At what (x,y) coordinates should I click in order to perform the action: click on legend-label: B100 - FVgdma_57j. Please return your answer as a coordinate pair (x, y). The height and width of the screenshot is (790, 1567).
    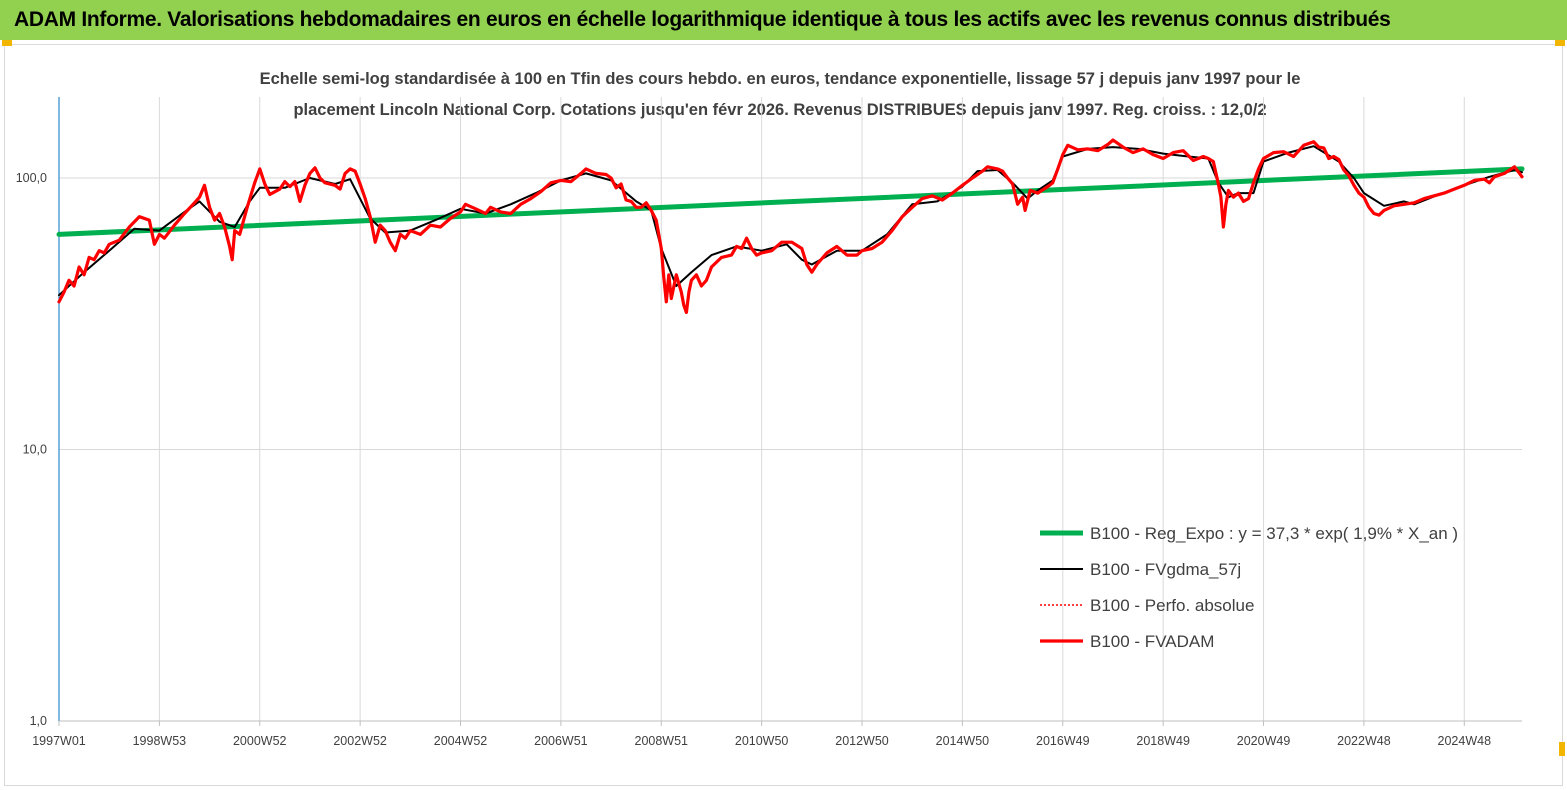
    Looking at the image, I should click on (1165, 569).